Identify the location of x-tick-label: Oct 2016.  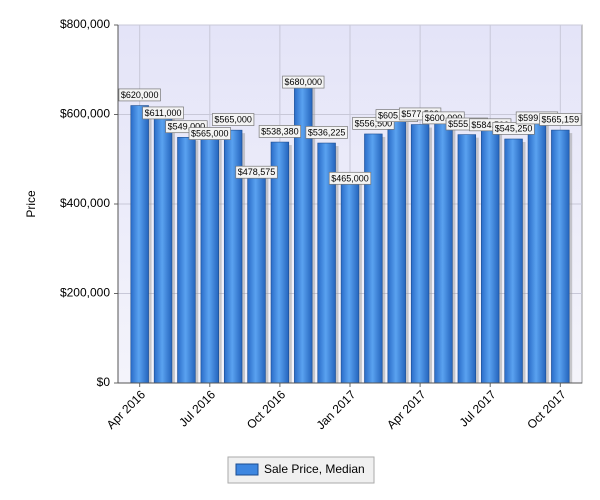
(266, 409).